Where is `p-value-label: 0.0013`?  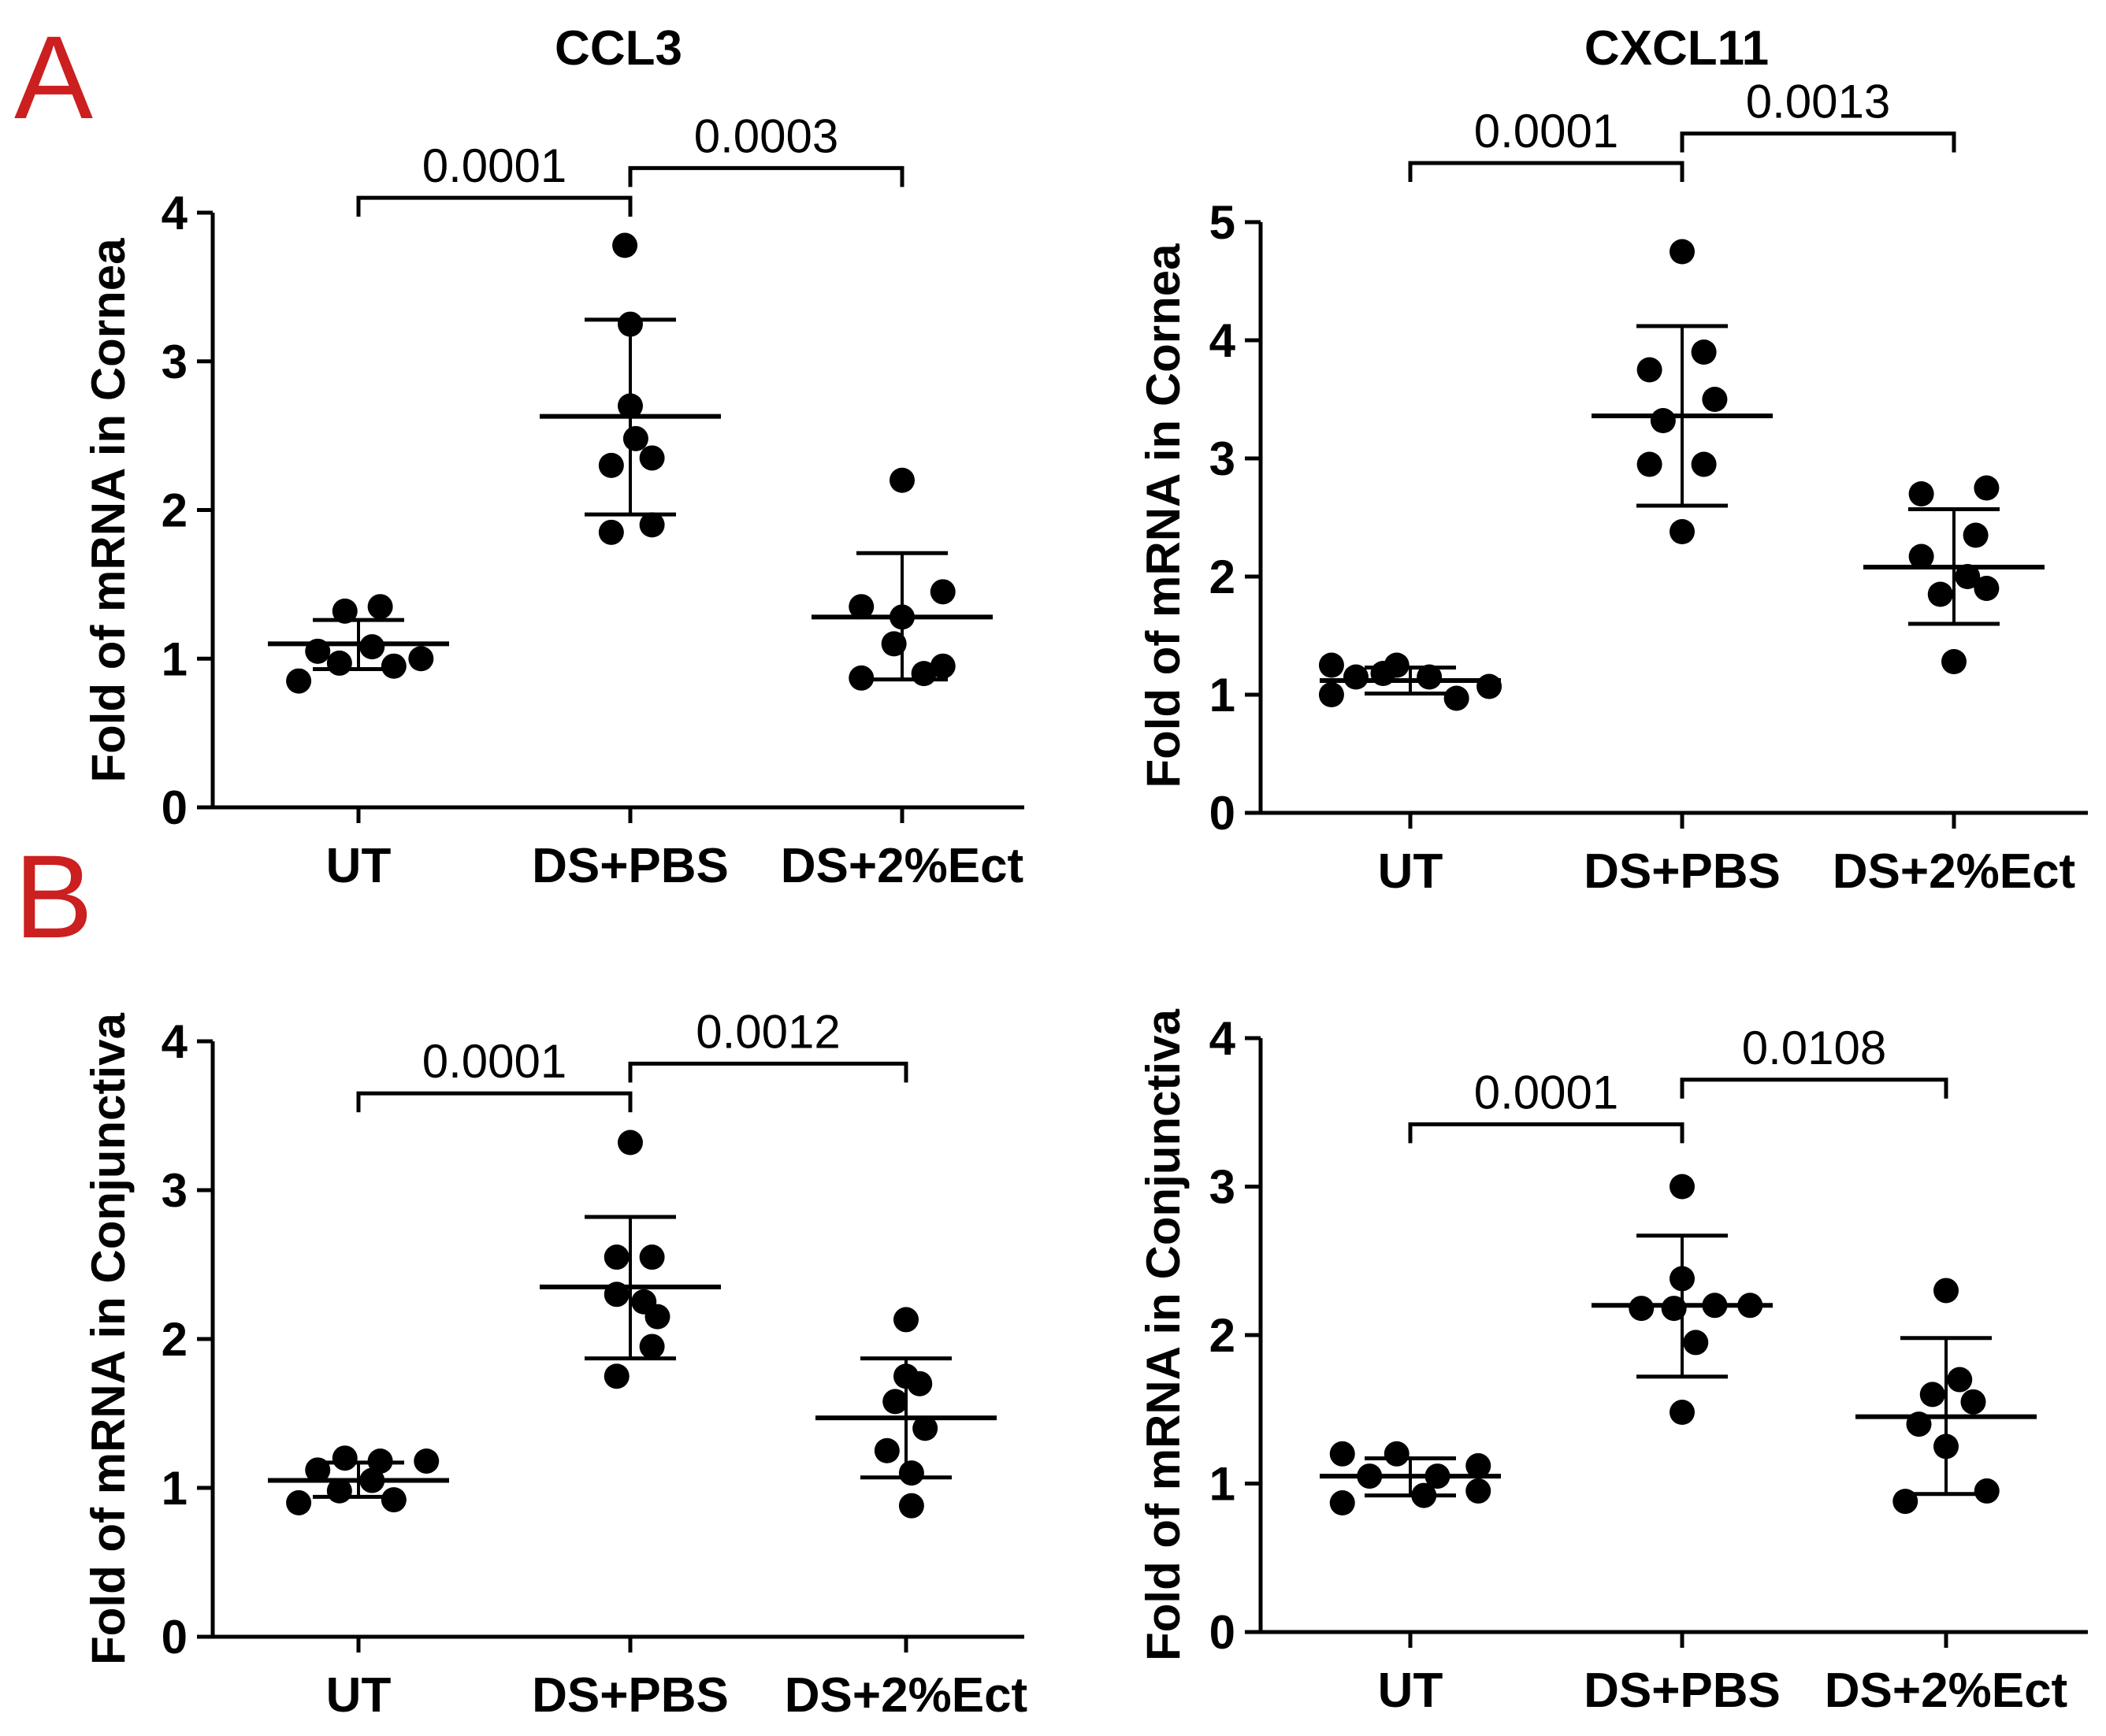
p-value-label: 0.0013 is located at coordinates (1818, 102).